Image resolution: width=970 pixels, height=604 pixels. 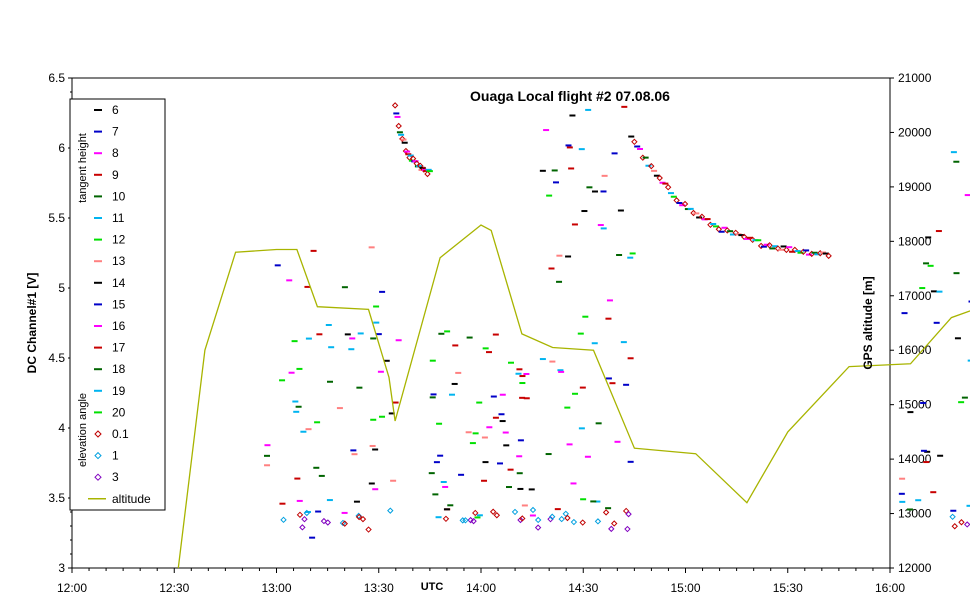 What do you see at coordinates (106, 175) in the screenshot?
I see `legend-item: 9` at bounding box center [106, 175].